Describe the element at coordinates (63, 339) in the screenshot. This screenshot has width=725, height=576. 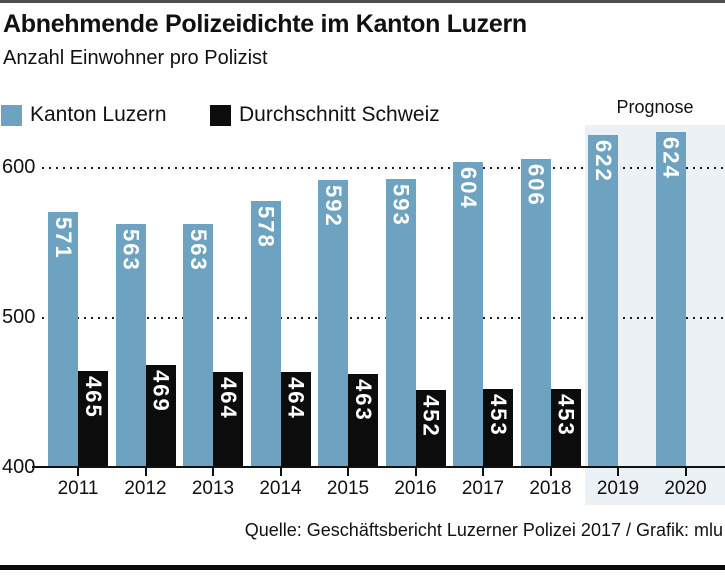
I see `bar-kanton-luzern-2011: 571` at that location.